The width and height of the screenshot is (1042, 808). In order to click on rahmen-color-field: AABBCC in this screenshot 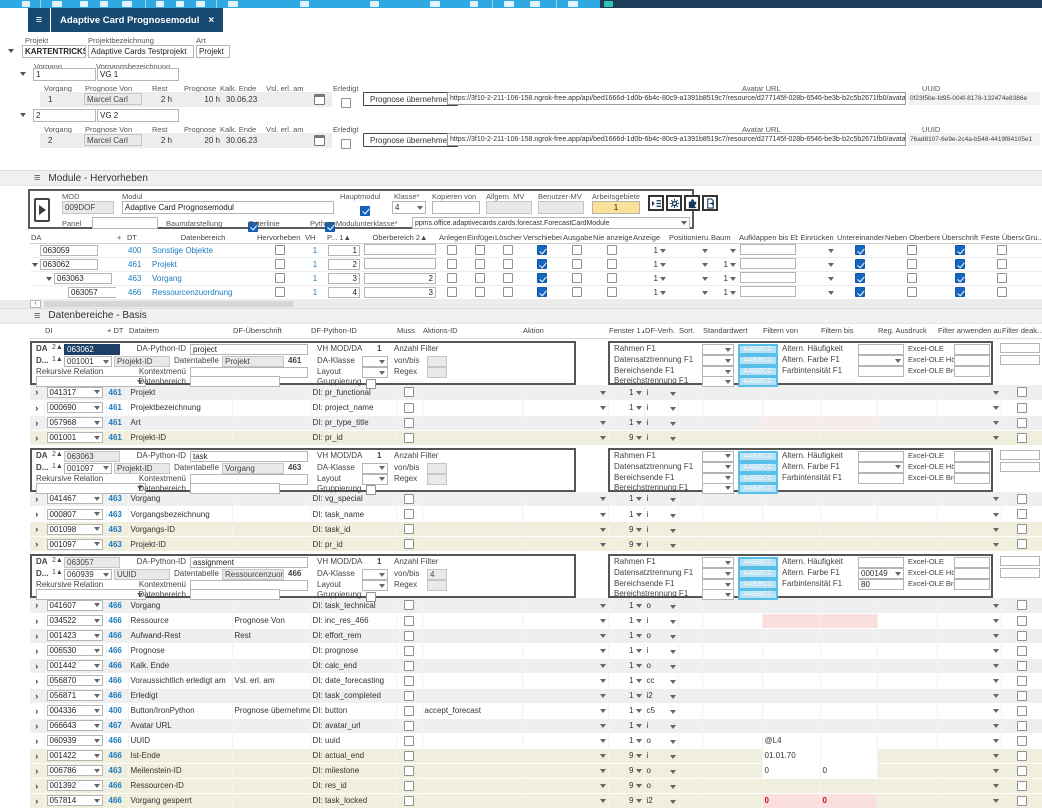, I will do `click(758, 456)`.